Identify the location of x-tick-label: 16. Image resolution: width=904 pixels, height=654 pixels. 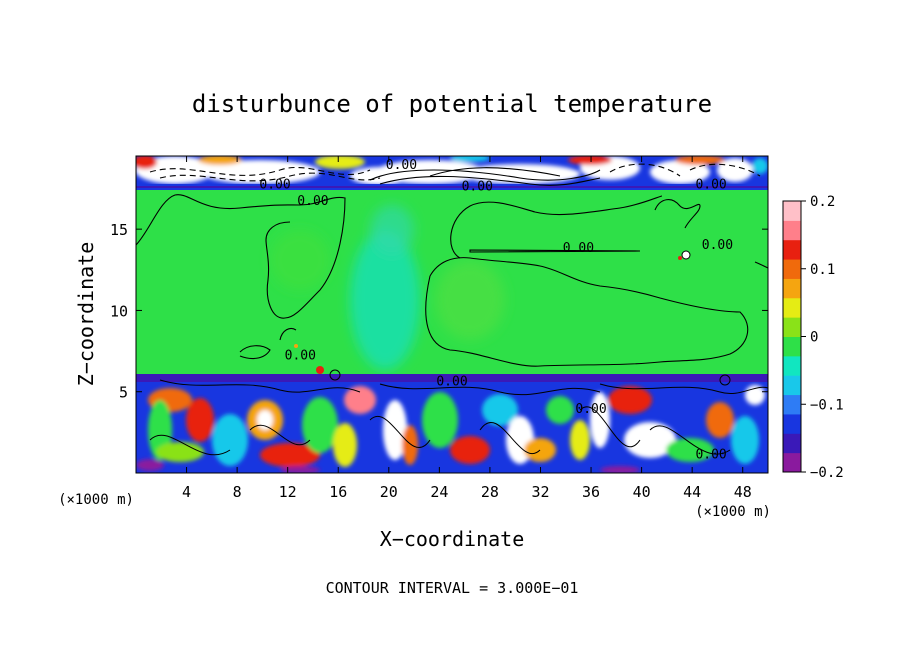
(338, 492).